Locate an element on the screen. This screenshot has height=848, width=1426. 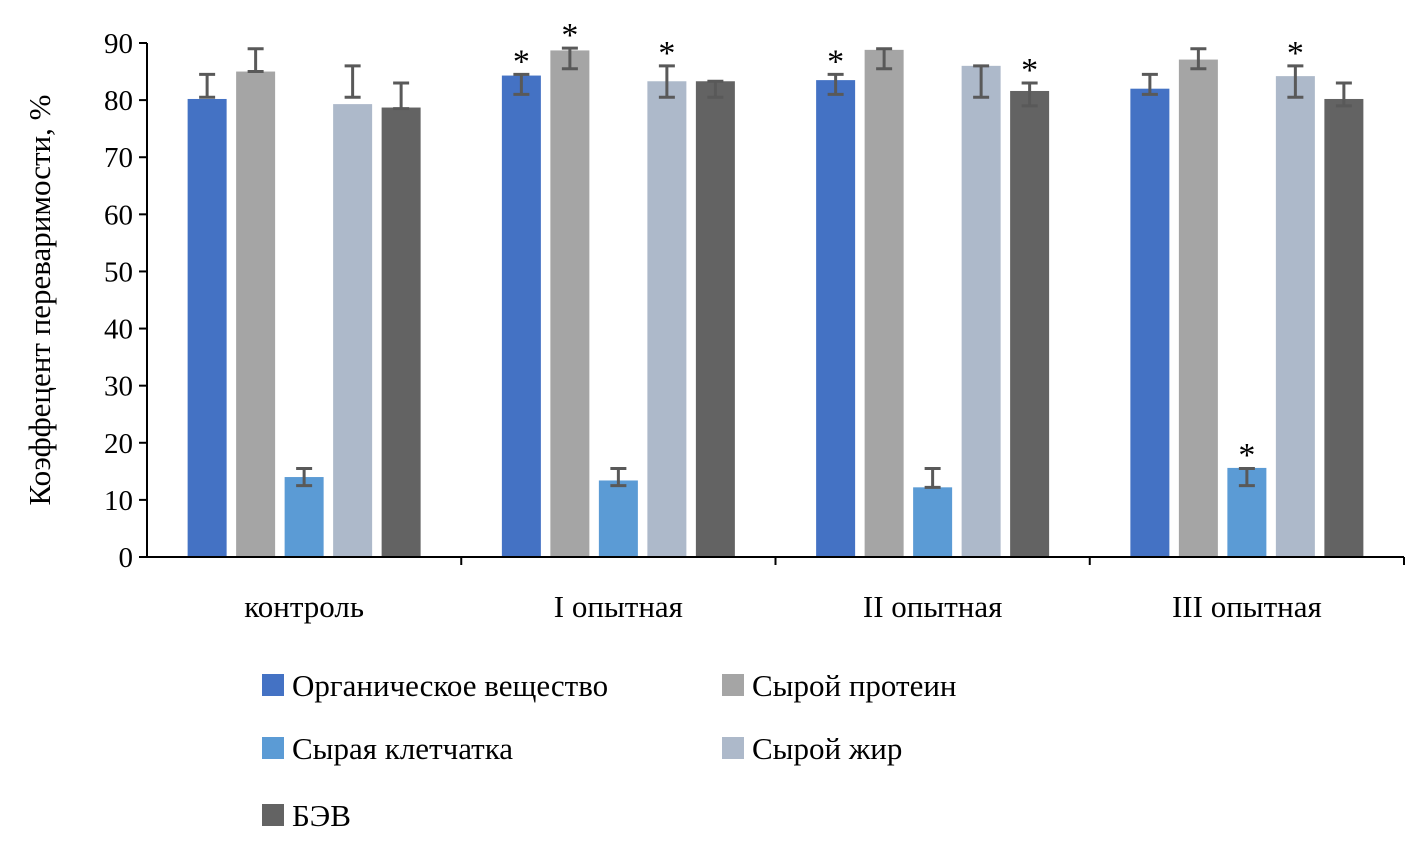
y-tick-label: 90 is located at coordinates (118, 44).